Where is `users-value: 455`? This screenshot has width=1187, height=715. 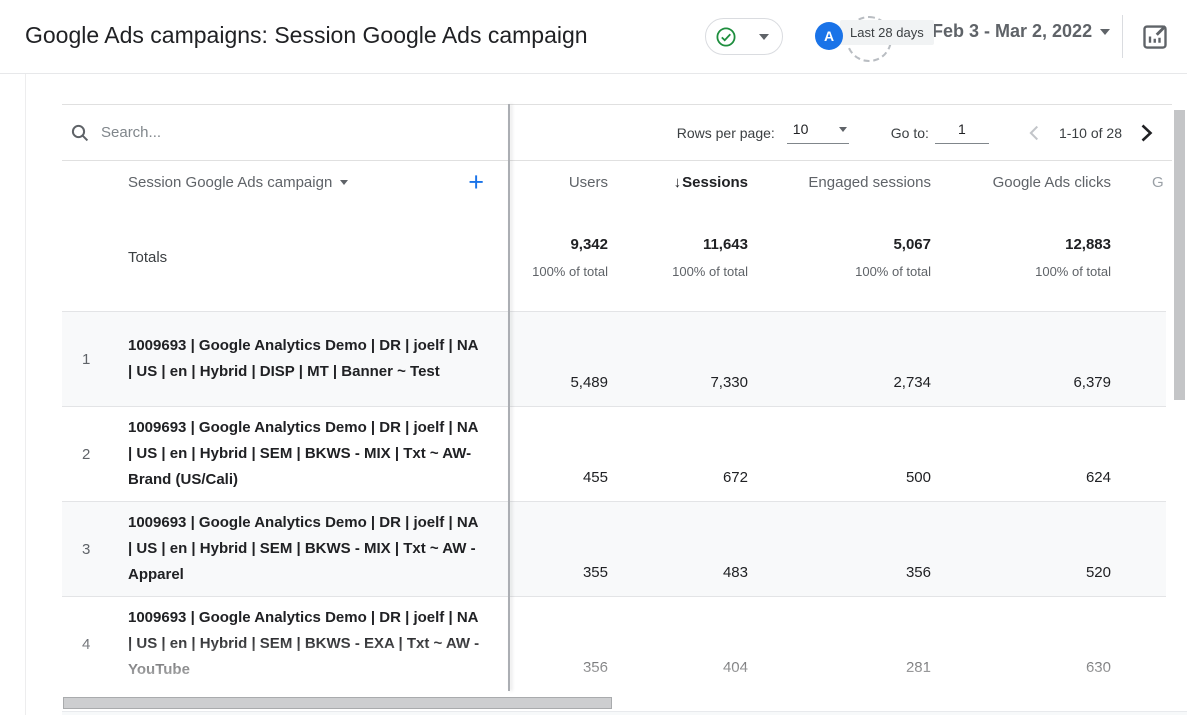
users-value: 455 is located at coordinates (595, 477).